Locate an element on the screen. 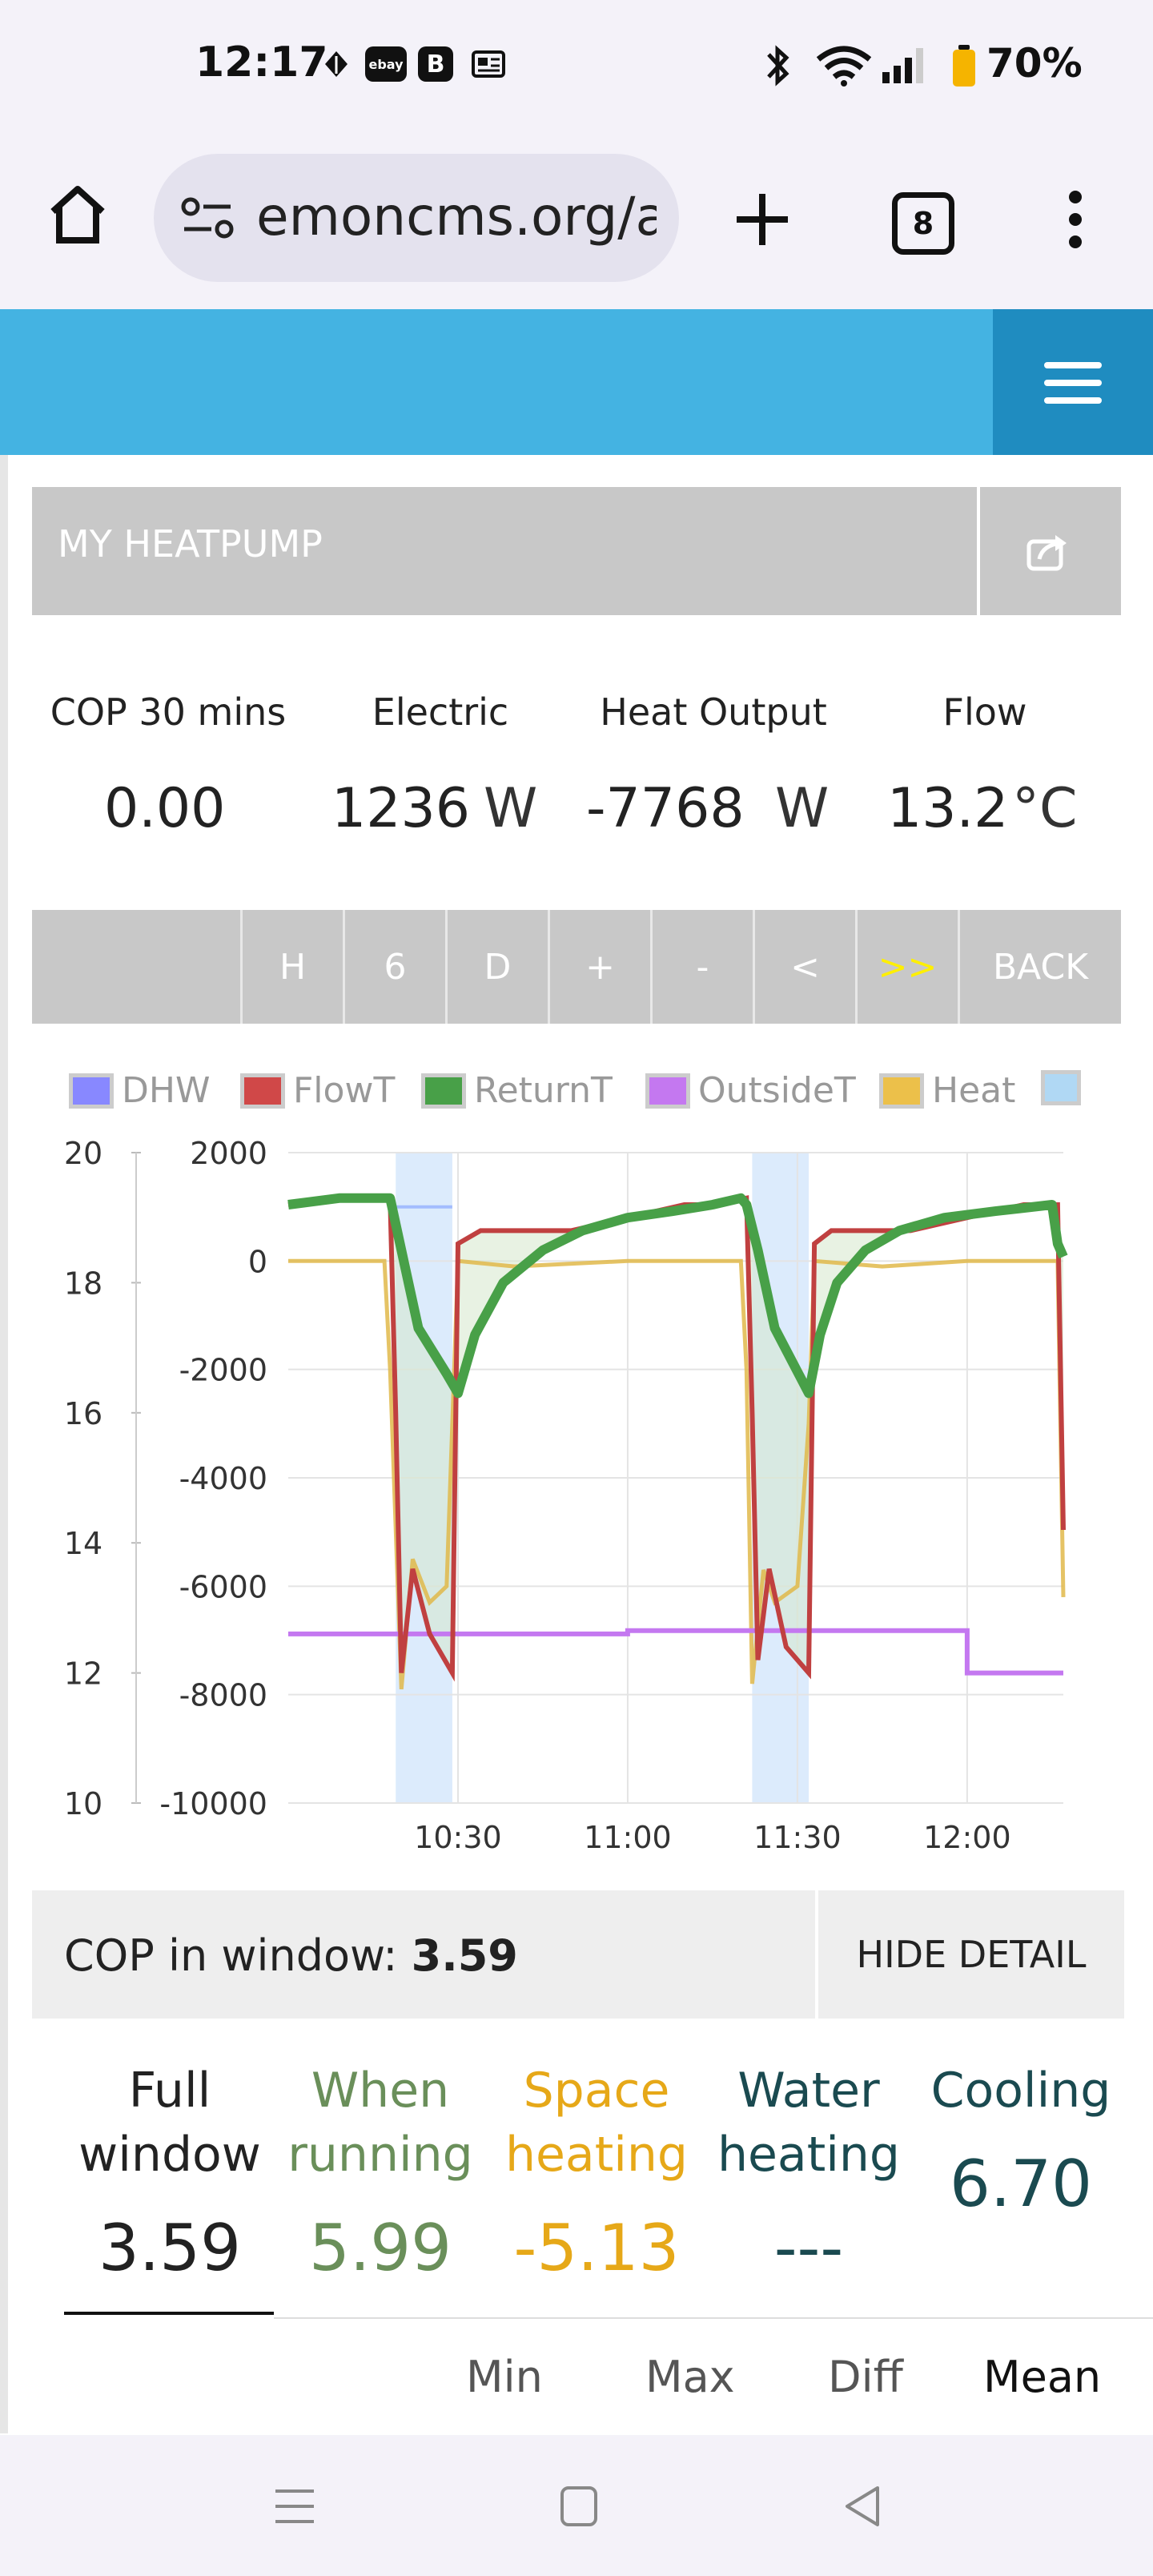  status-bar is located at coordinates (576, 68).